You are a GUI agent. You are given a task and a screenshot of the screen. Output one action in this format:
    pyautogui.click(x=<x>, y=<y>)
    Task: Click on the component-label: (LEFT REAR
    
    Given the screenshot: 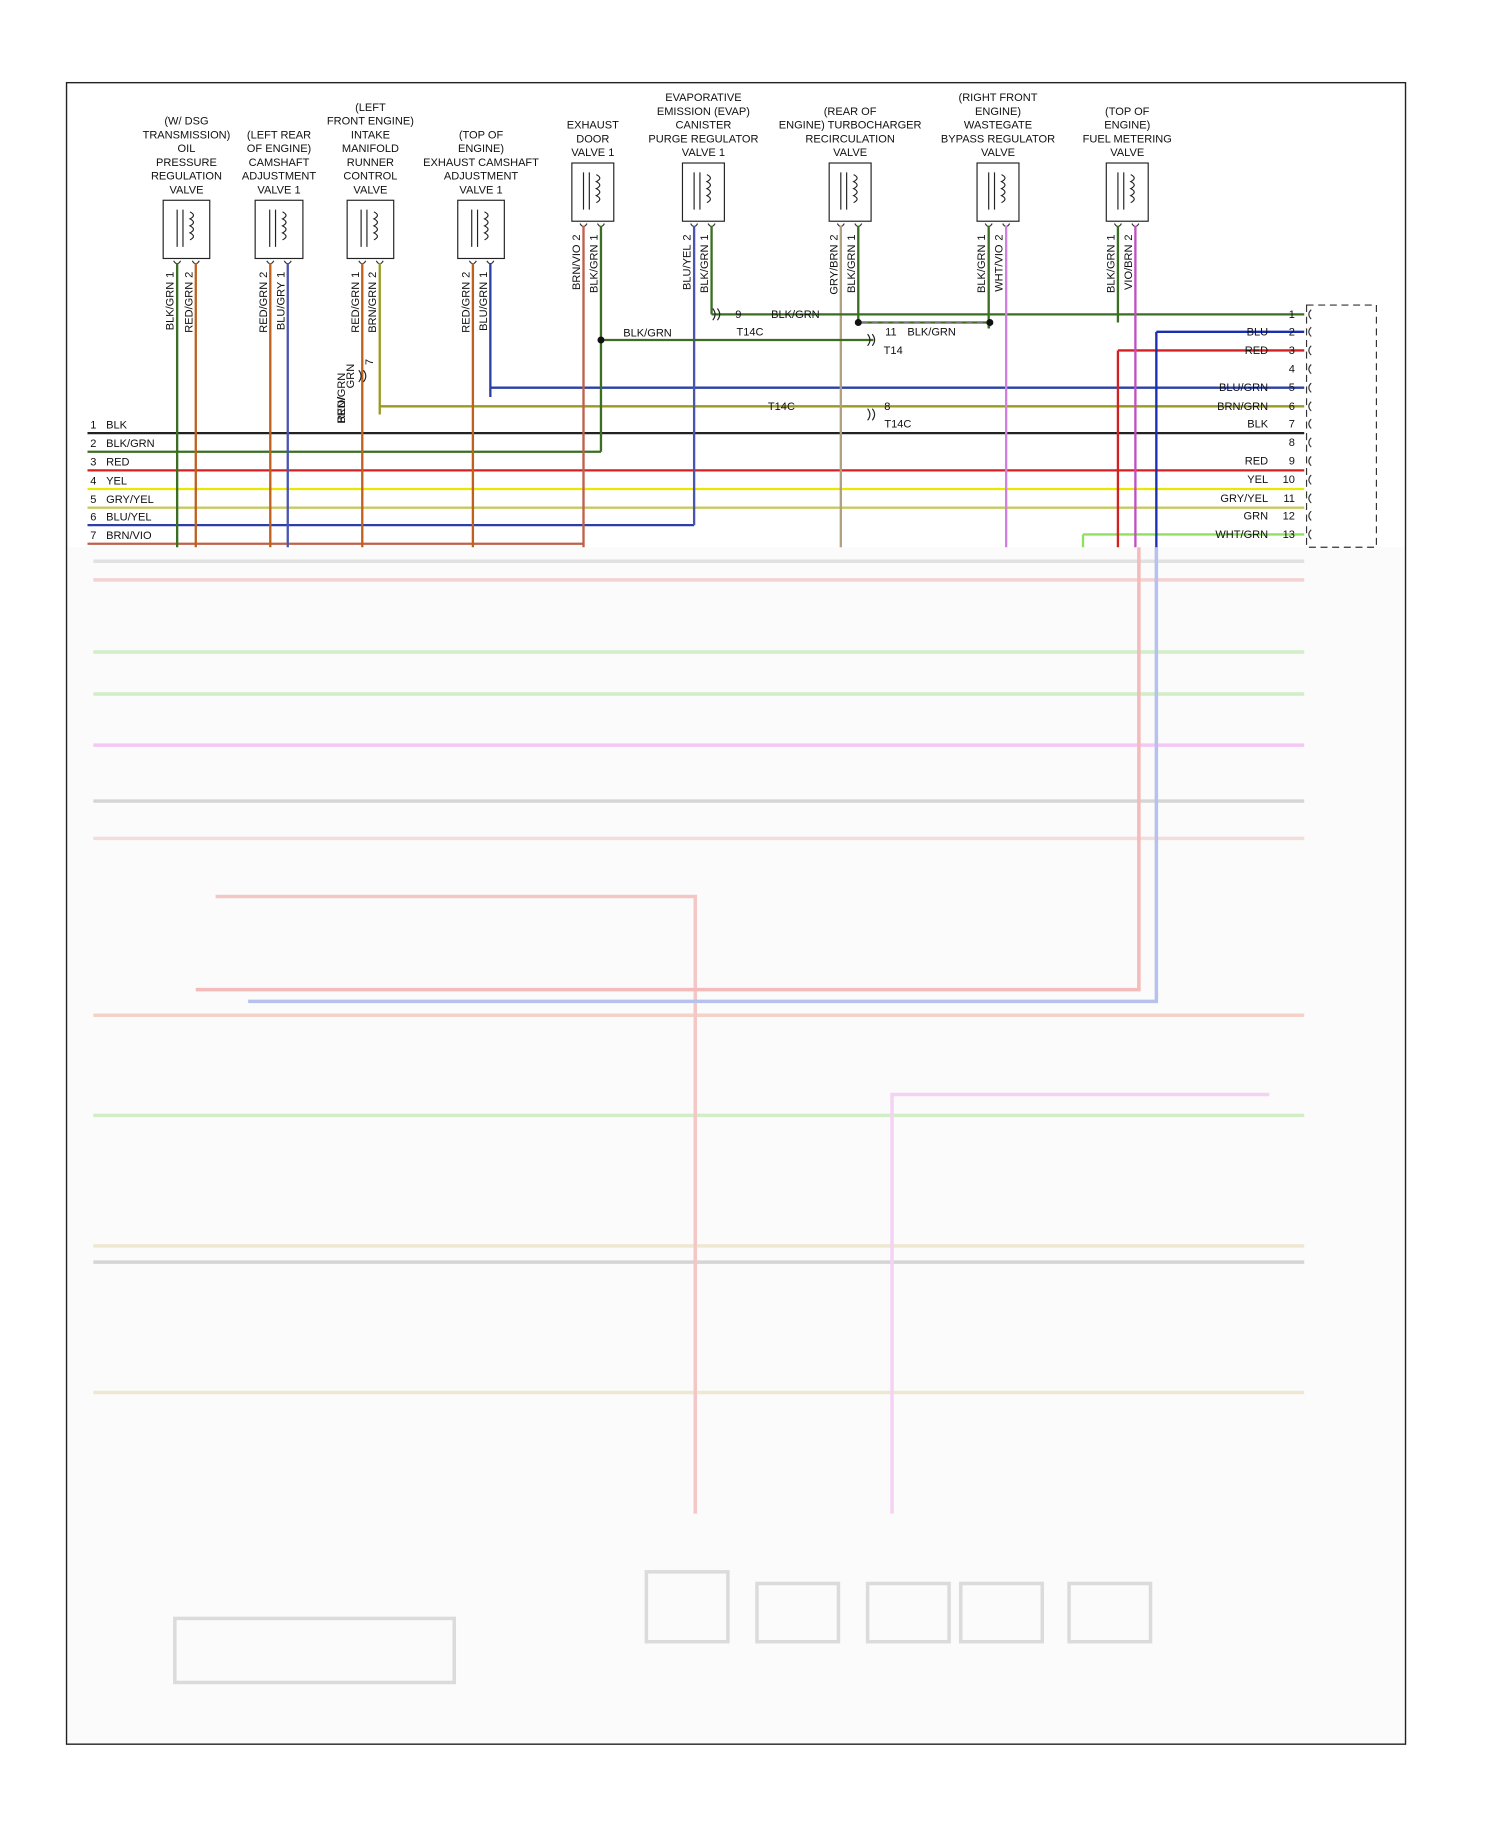 What is the action you would take?
    pyautogui.click(x=279, y=135)
    